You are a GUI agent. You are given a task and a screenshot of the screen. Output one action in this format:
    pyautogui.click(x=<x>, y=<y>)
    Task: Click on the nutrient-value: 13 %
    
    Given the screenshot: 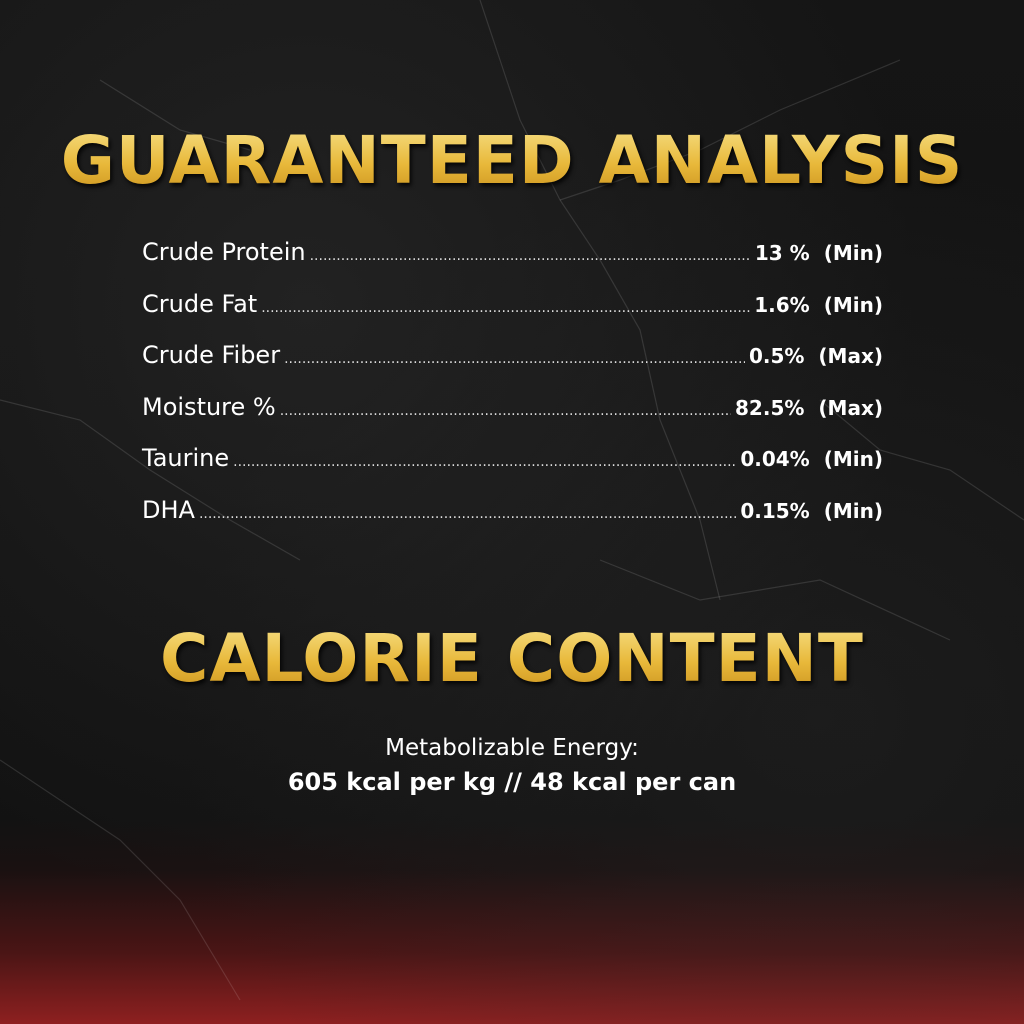 What is the action you would take?
    pyautogui.click(x=782, y=253)
    